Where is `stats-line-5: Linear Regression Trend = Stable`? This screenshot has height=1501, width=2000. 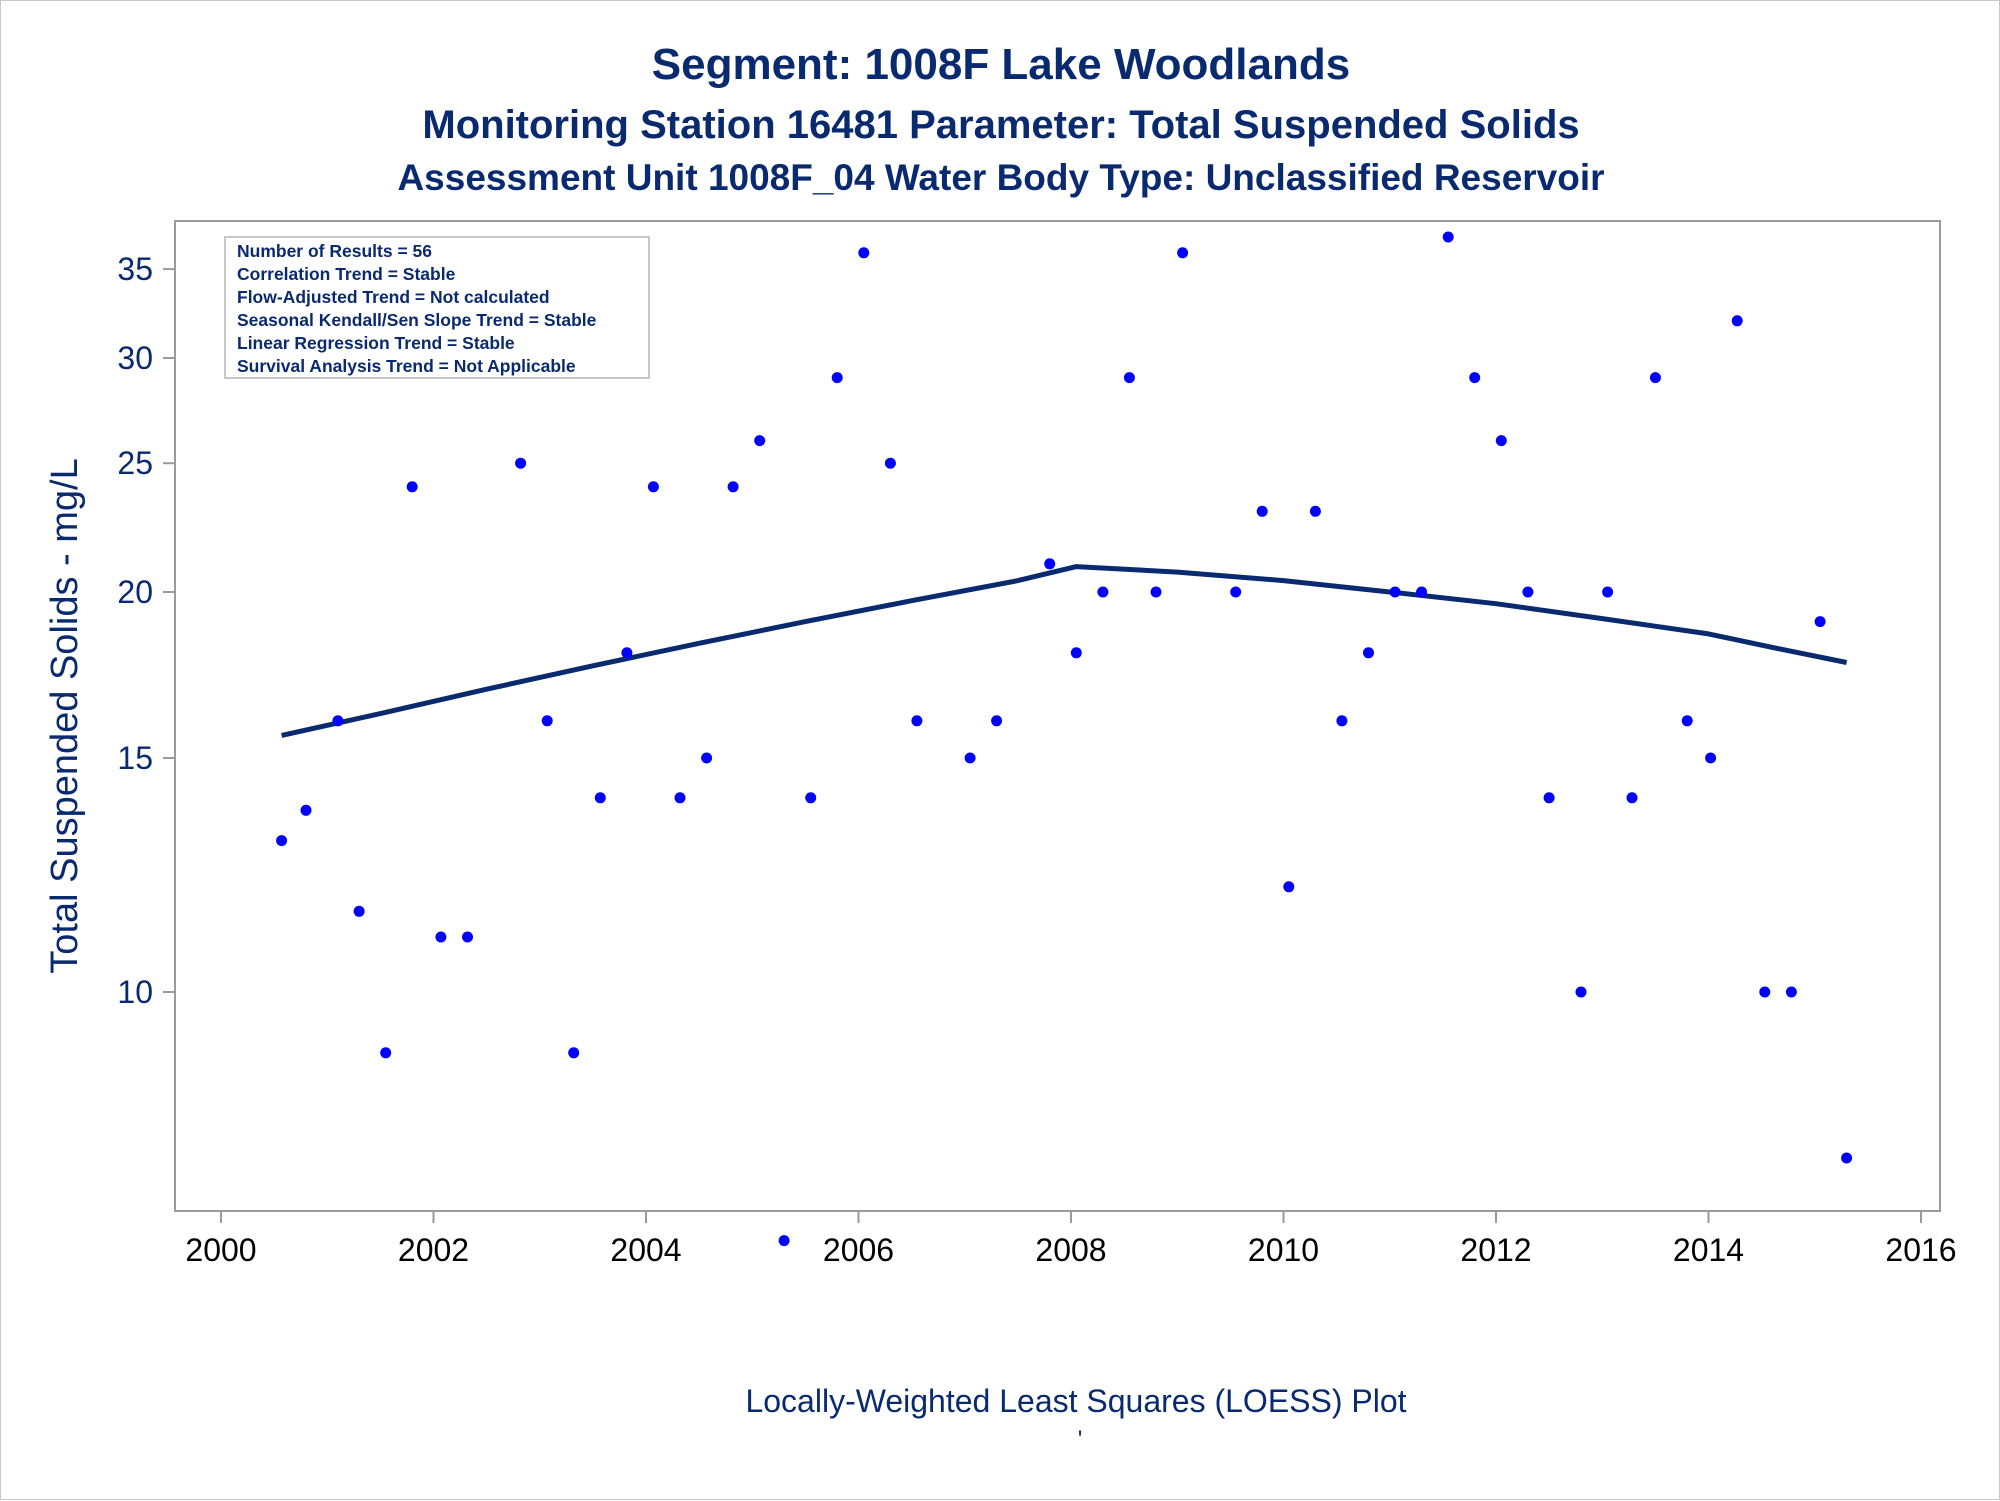
stats-line-5: Linear Regression Trend = Stable is located at coordinates (376, 343).